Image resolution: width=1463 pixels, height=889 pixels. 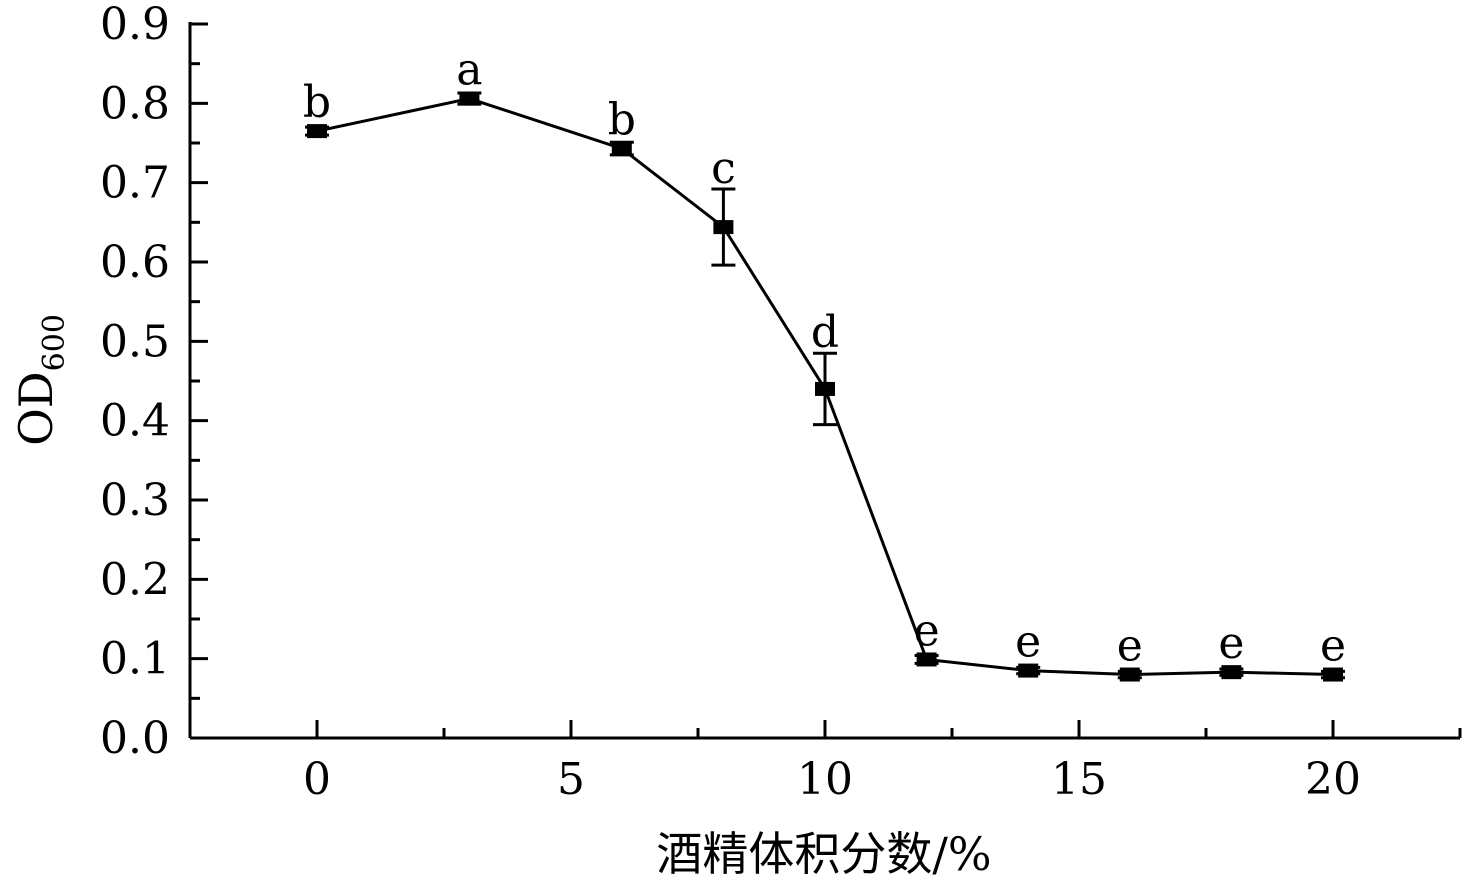 I want to click on y-tick-label: 0.8, so click(x=135, y=103).